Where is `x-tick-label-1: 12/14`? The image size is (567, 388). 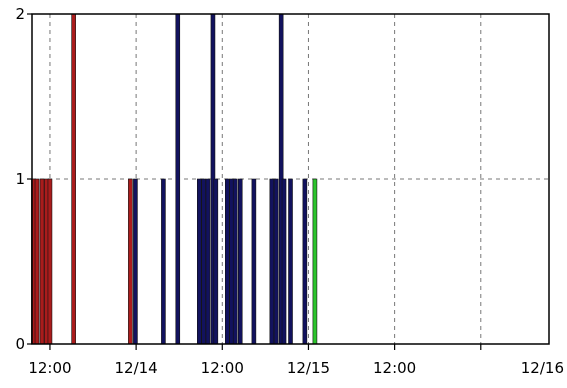 x-tick-label-1: 12/14 is located at coordinates (136, 368).